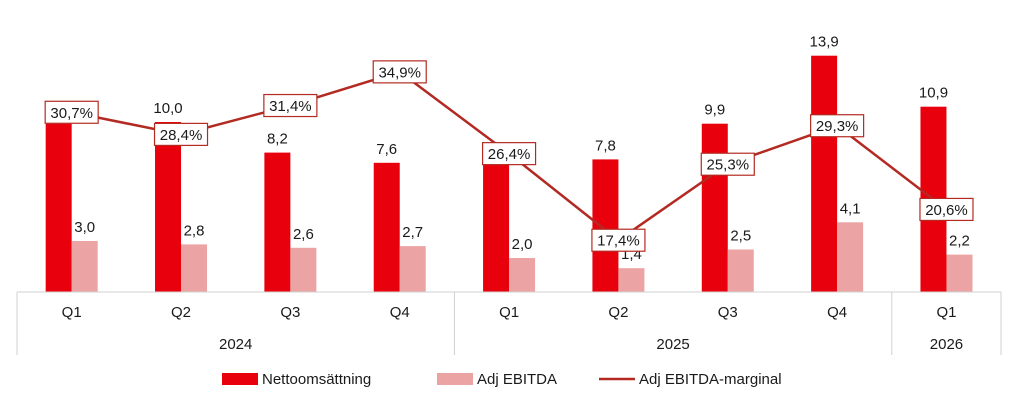  What do you see at coordinates (933, 93) in the screenshot?
I see `data-label-nettoomsattning: 10,9` at bounding box center [933, 93].